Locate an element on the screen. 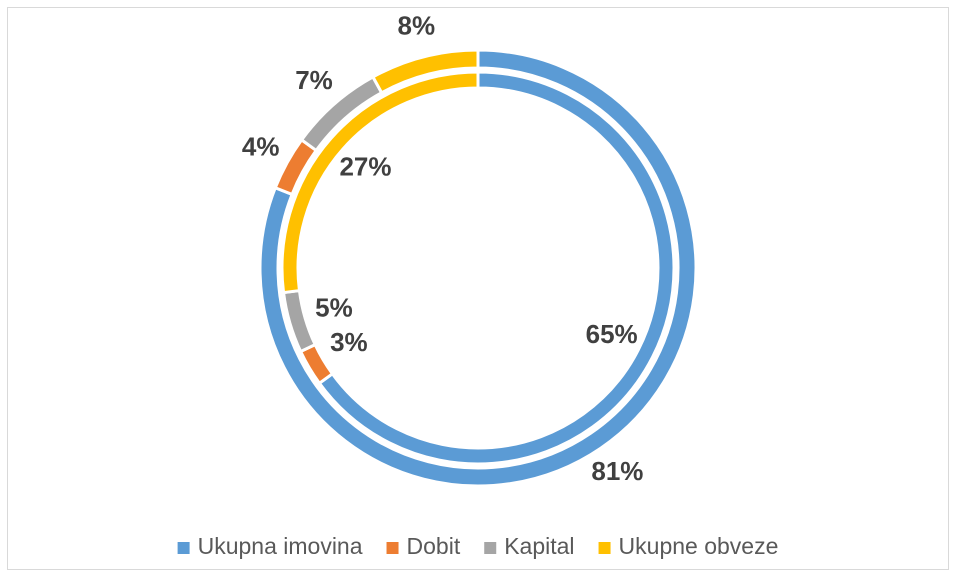 The image size is (956, 577). data-label: 3% is located at coordinates (349, 342).